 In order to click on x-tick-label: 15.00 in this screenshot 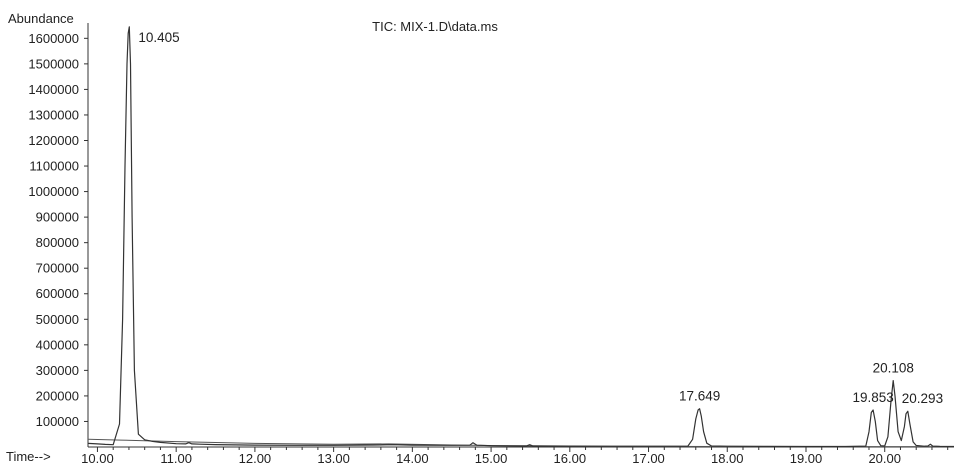, I will do `click(491, 458)`.